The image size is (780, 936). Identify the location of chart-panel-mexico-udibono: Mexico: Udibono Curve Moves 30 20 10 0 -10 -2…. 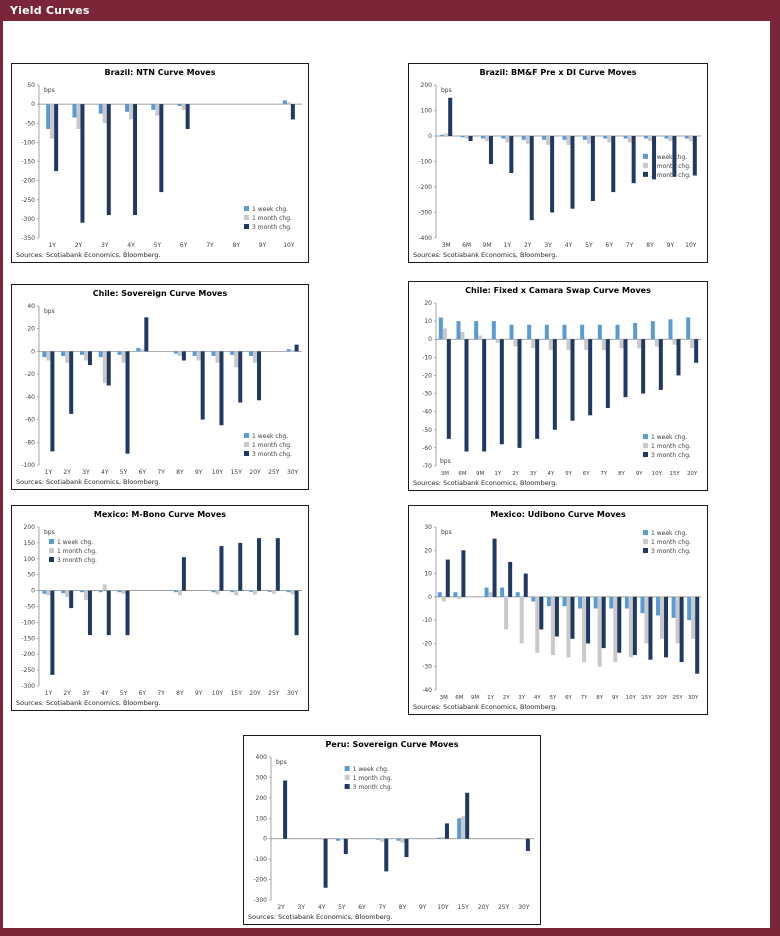
(558, 610).